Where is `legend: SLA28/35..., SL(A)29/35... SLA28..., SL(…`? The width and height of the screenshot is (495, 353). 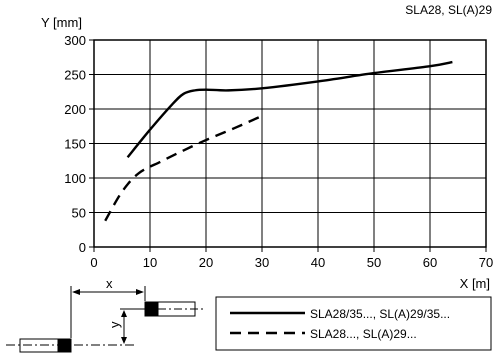 legend: SLA28/35..., SL(A)29/35... SLA28..., SL(… is located at coordinates (353, 323).